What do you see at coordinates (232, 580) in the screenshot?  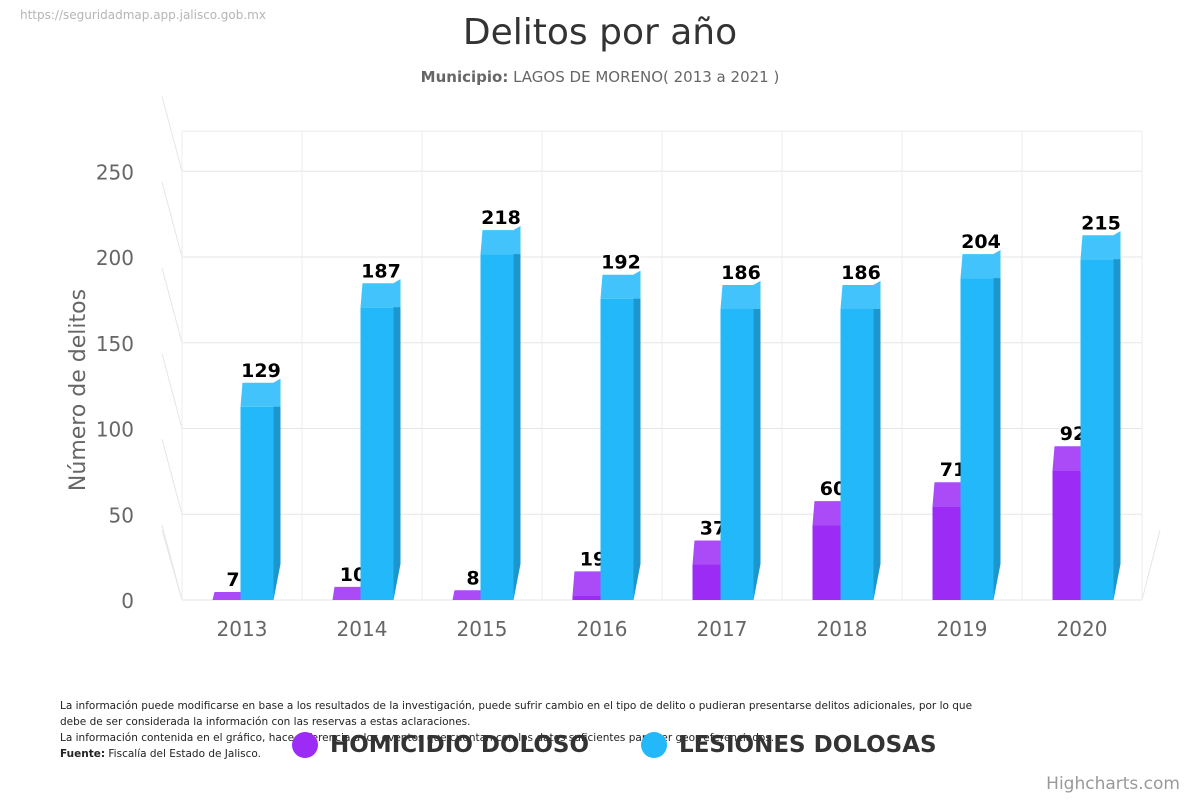 I see `data-label: 7` at bounding box center [232, 580].